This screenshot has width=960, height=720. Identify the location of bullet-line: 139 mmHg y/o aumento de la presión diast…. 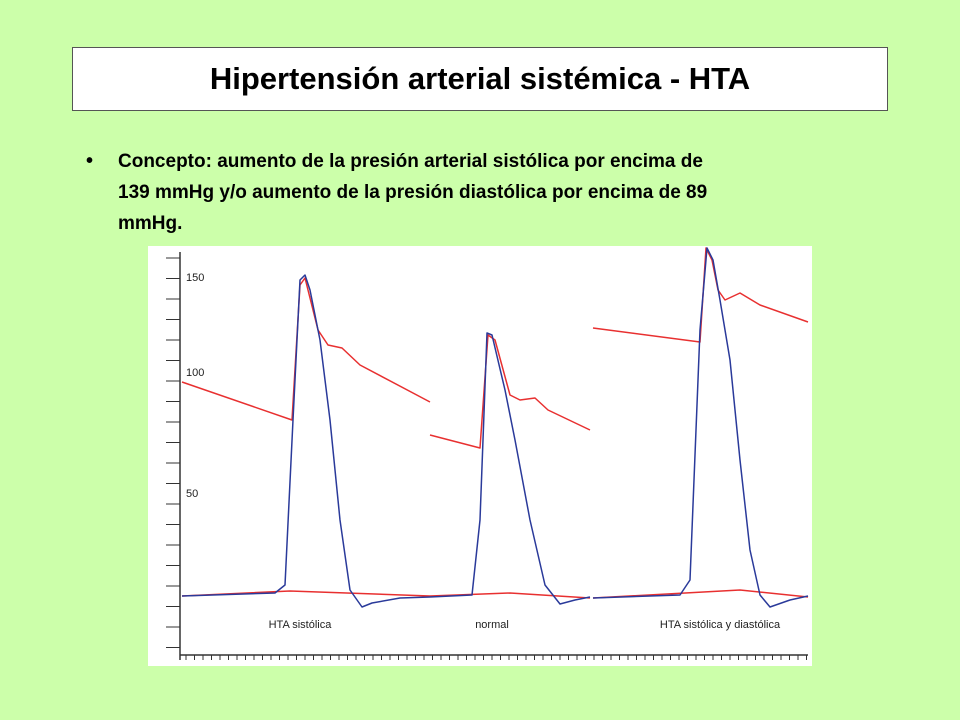
(413, 192).